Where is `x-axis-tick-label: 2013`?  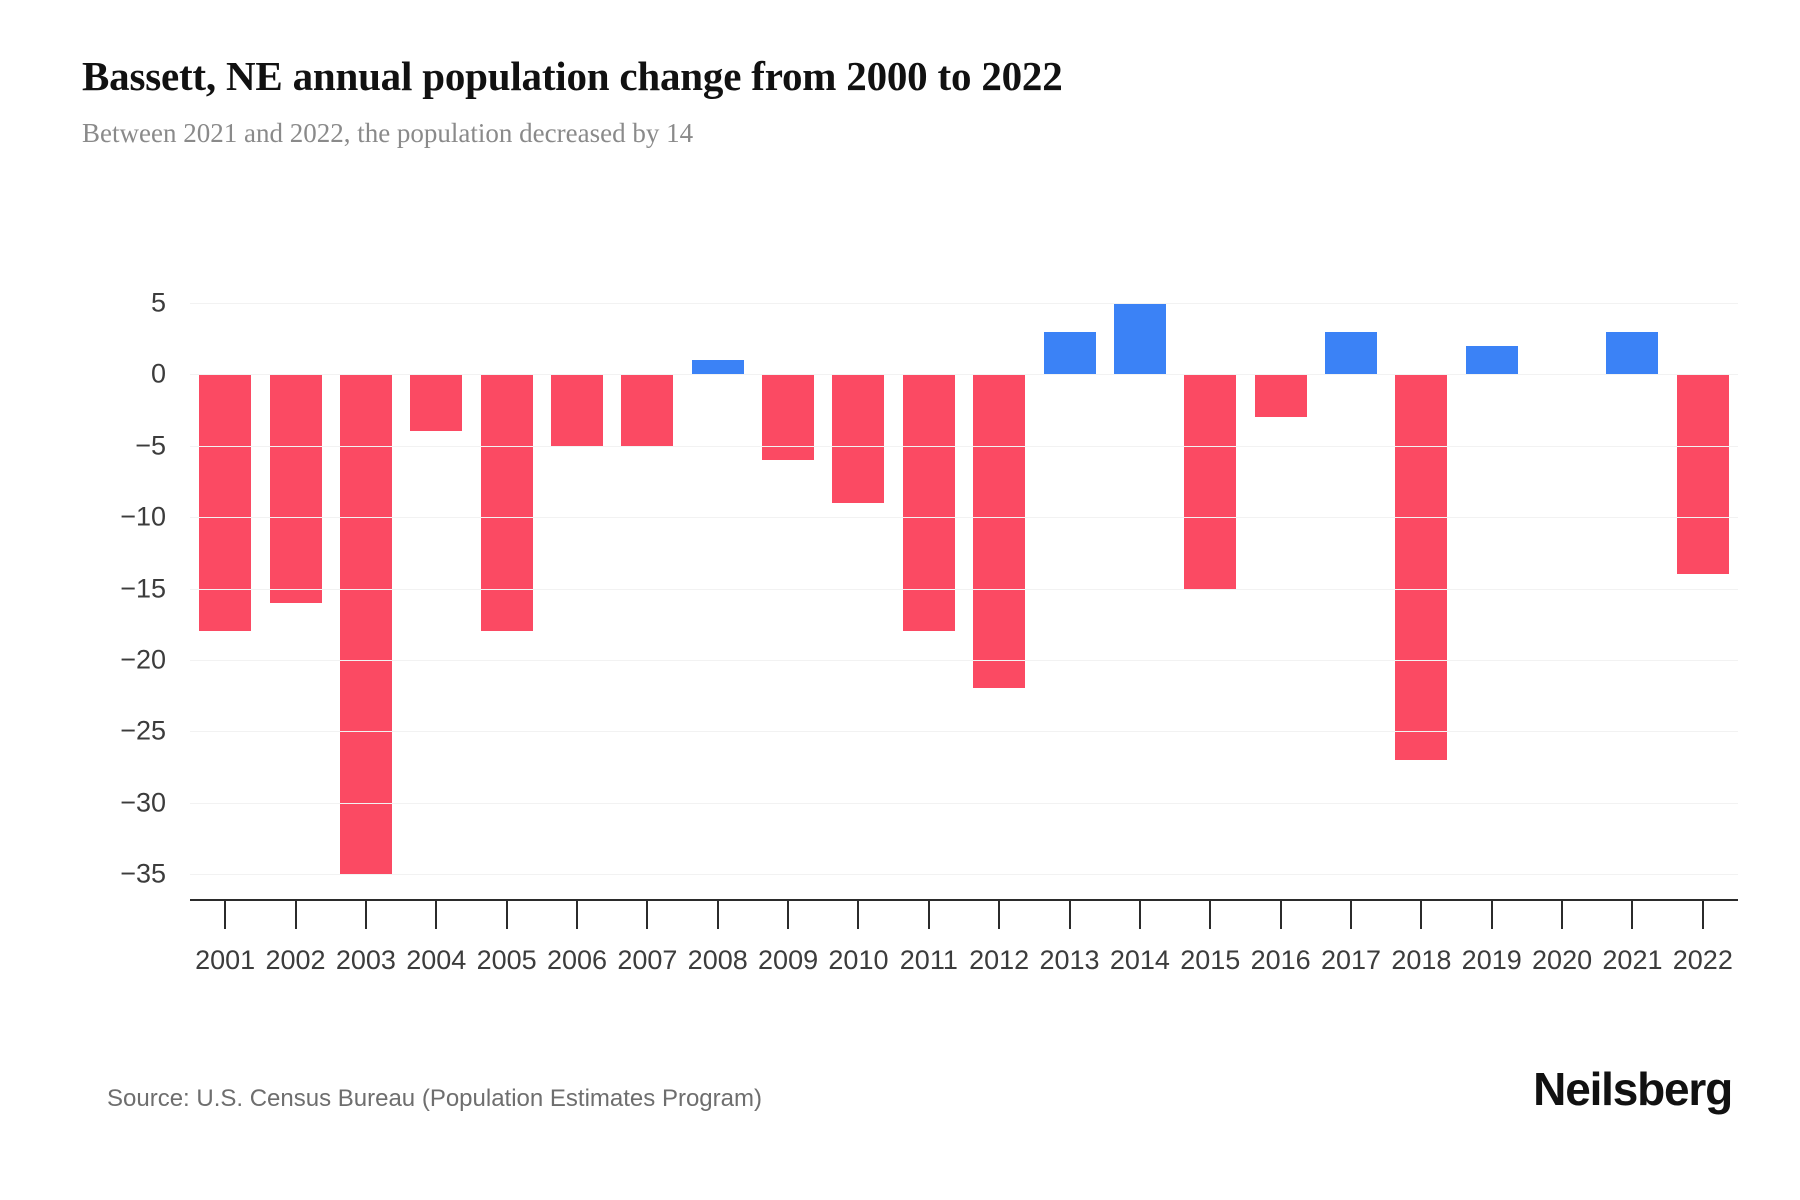
x-axis-tick-label: 2013 is located at coordinates (1069, 960).